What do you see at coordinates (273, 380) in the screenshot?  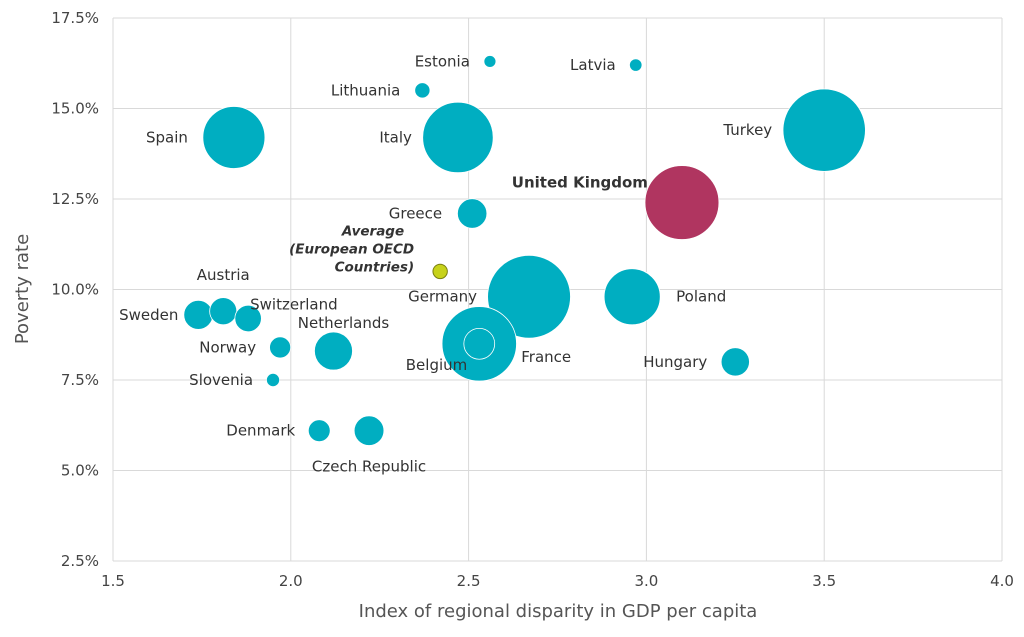 I see `bubble-slovenia` at bounding box center [273, 380].